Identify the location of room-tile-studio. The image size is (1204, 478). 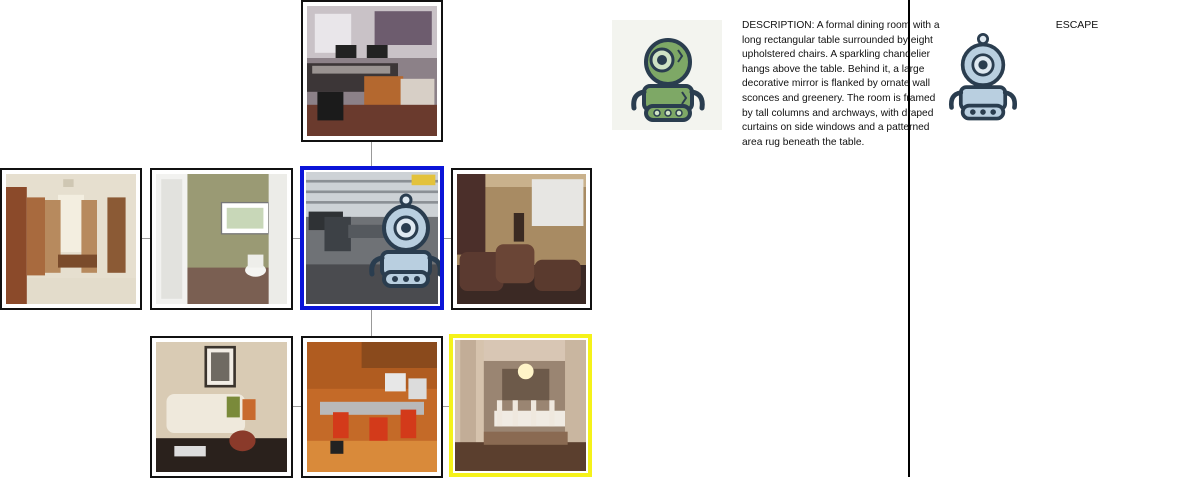
(372, 71).